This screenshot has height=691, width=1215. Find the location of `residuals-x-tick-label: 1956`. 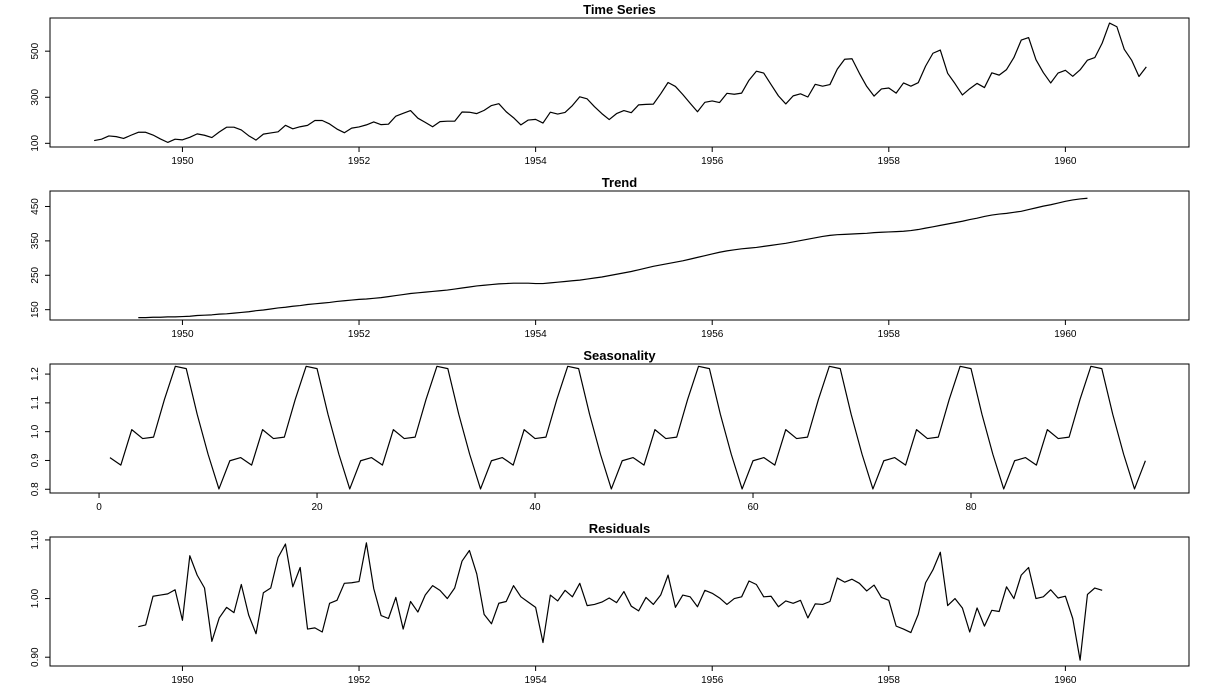

residuals-x-tick-label: 1956 is located at coordinates (712, 680).